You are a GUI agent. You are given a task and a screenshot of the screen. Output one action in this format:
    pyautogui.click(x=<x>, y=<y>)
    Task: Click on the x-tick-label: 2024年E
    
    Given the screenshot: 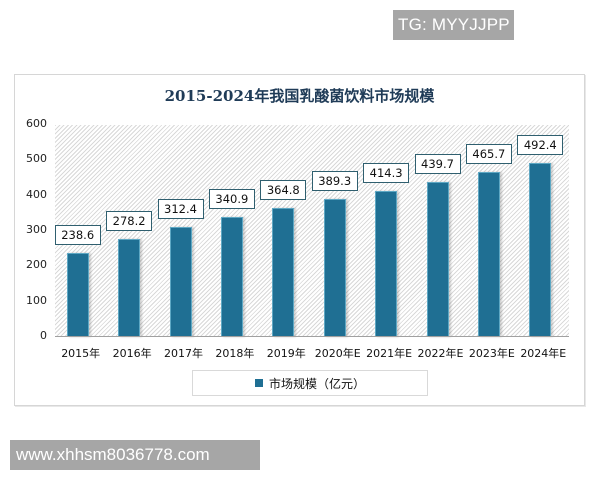 What is the action you would take?
    pyautogui.click(x=543, y=353)
    